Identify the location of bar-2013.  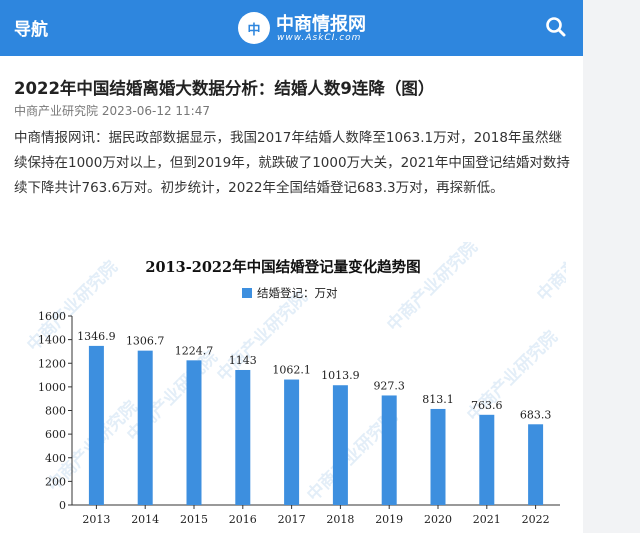
(96, 425).